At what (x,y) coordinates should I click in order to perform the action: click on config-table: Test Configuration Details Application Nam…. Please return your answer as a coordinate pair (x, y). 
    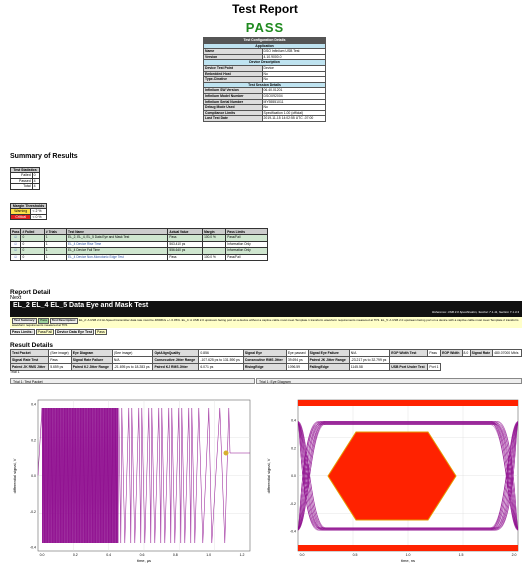
    Looking at the image, I should click on (265, 79).